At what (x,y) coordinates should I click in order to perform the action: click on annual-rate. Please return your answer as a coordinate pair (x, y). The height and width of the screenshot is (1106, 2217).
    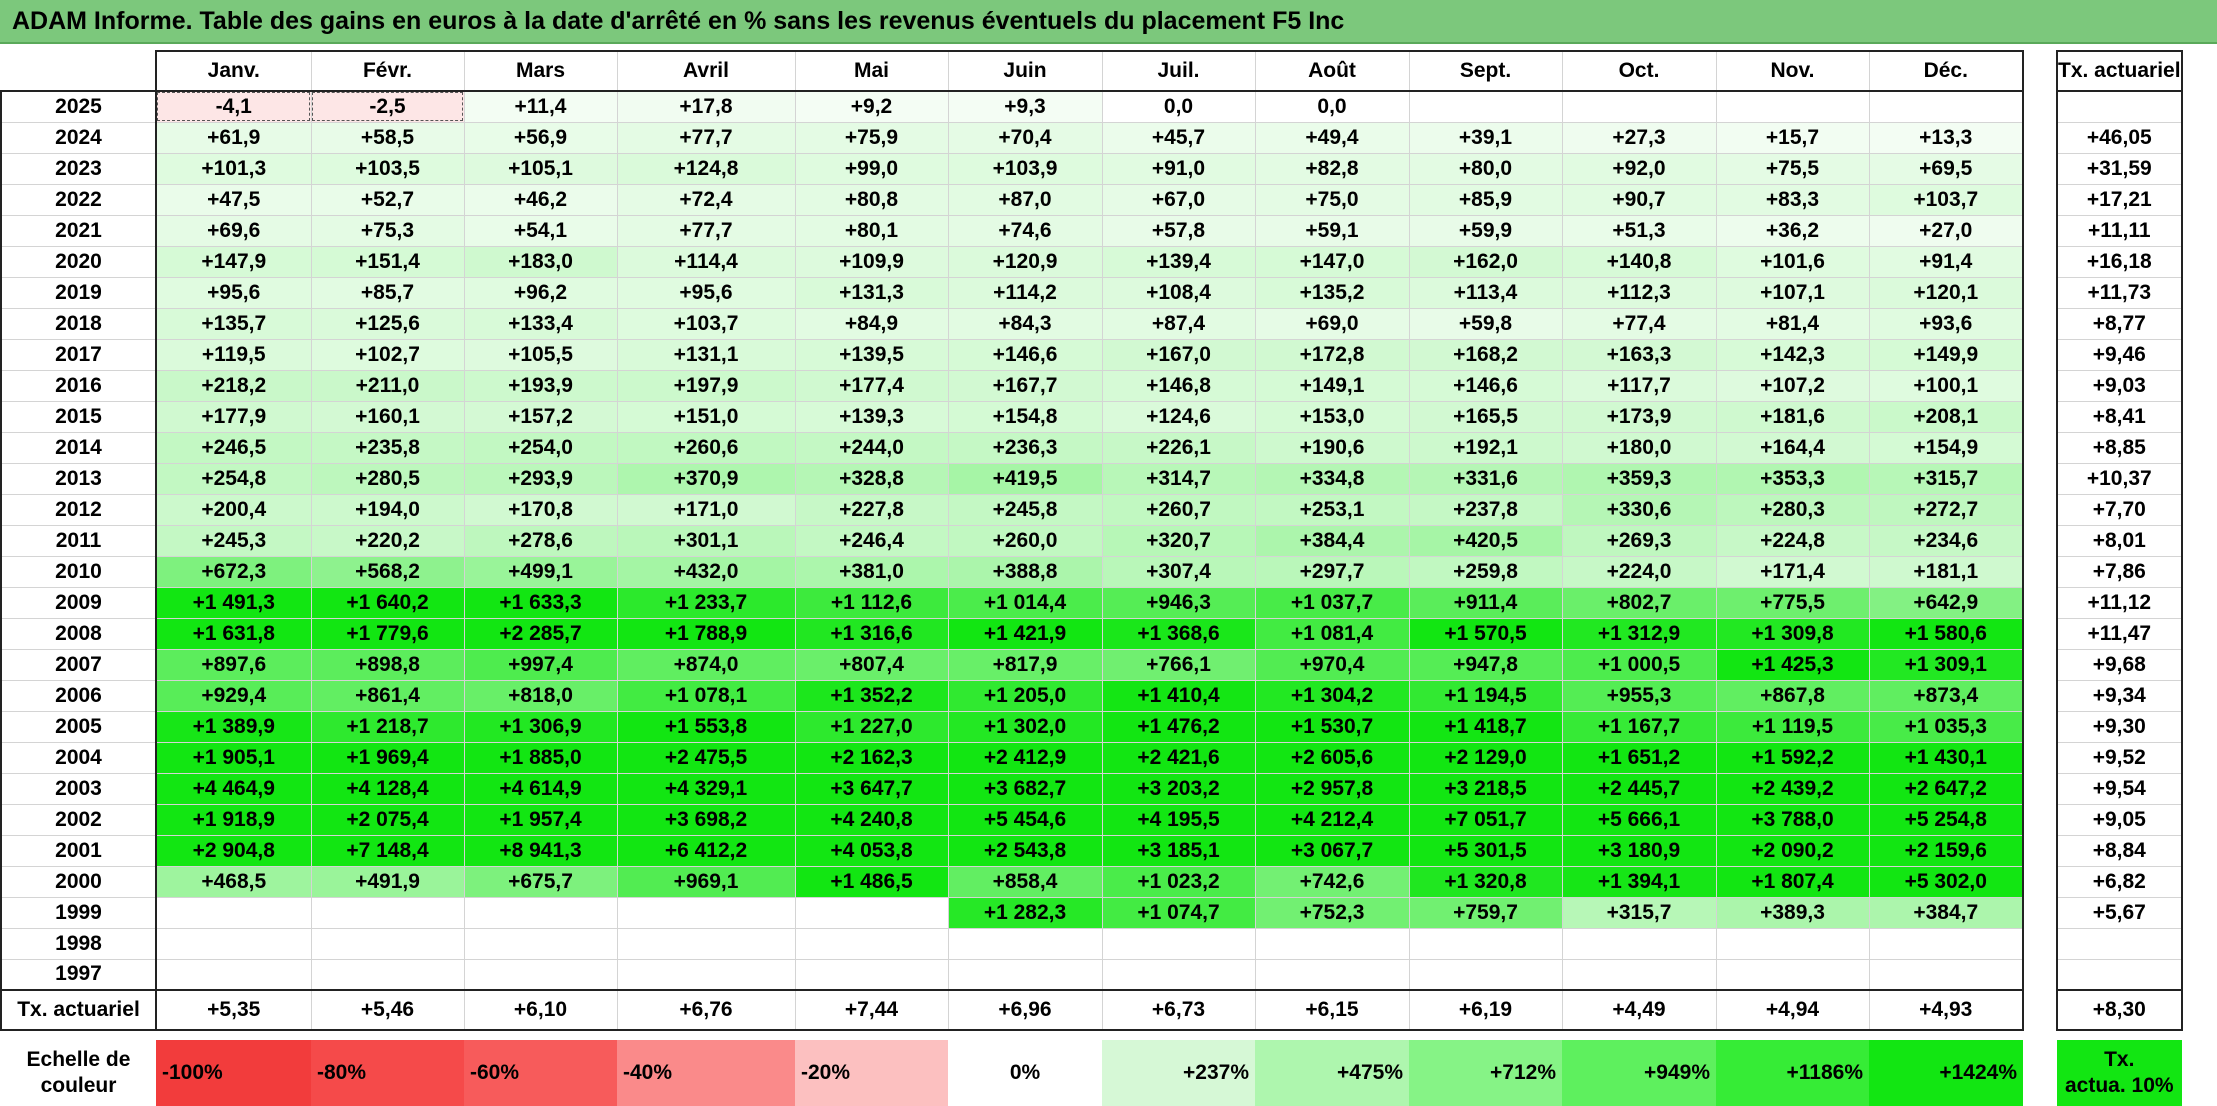
    Looking at the image, I should click on (2119, 974).